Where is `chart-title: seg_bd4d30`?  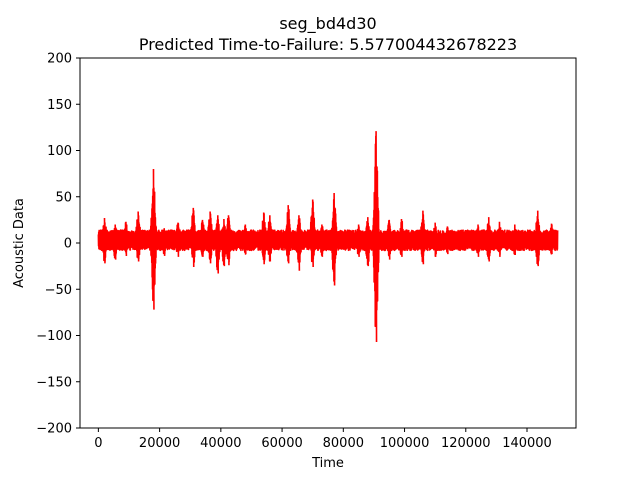 chart-title: seg_bd4d30 is located at coordinates (327, 24).